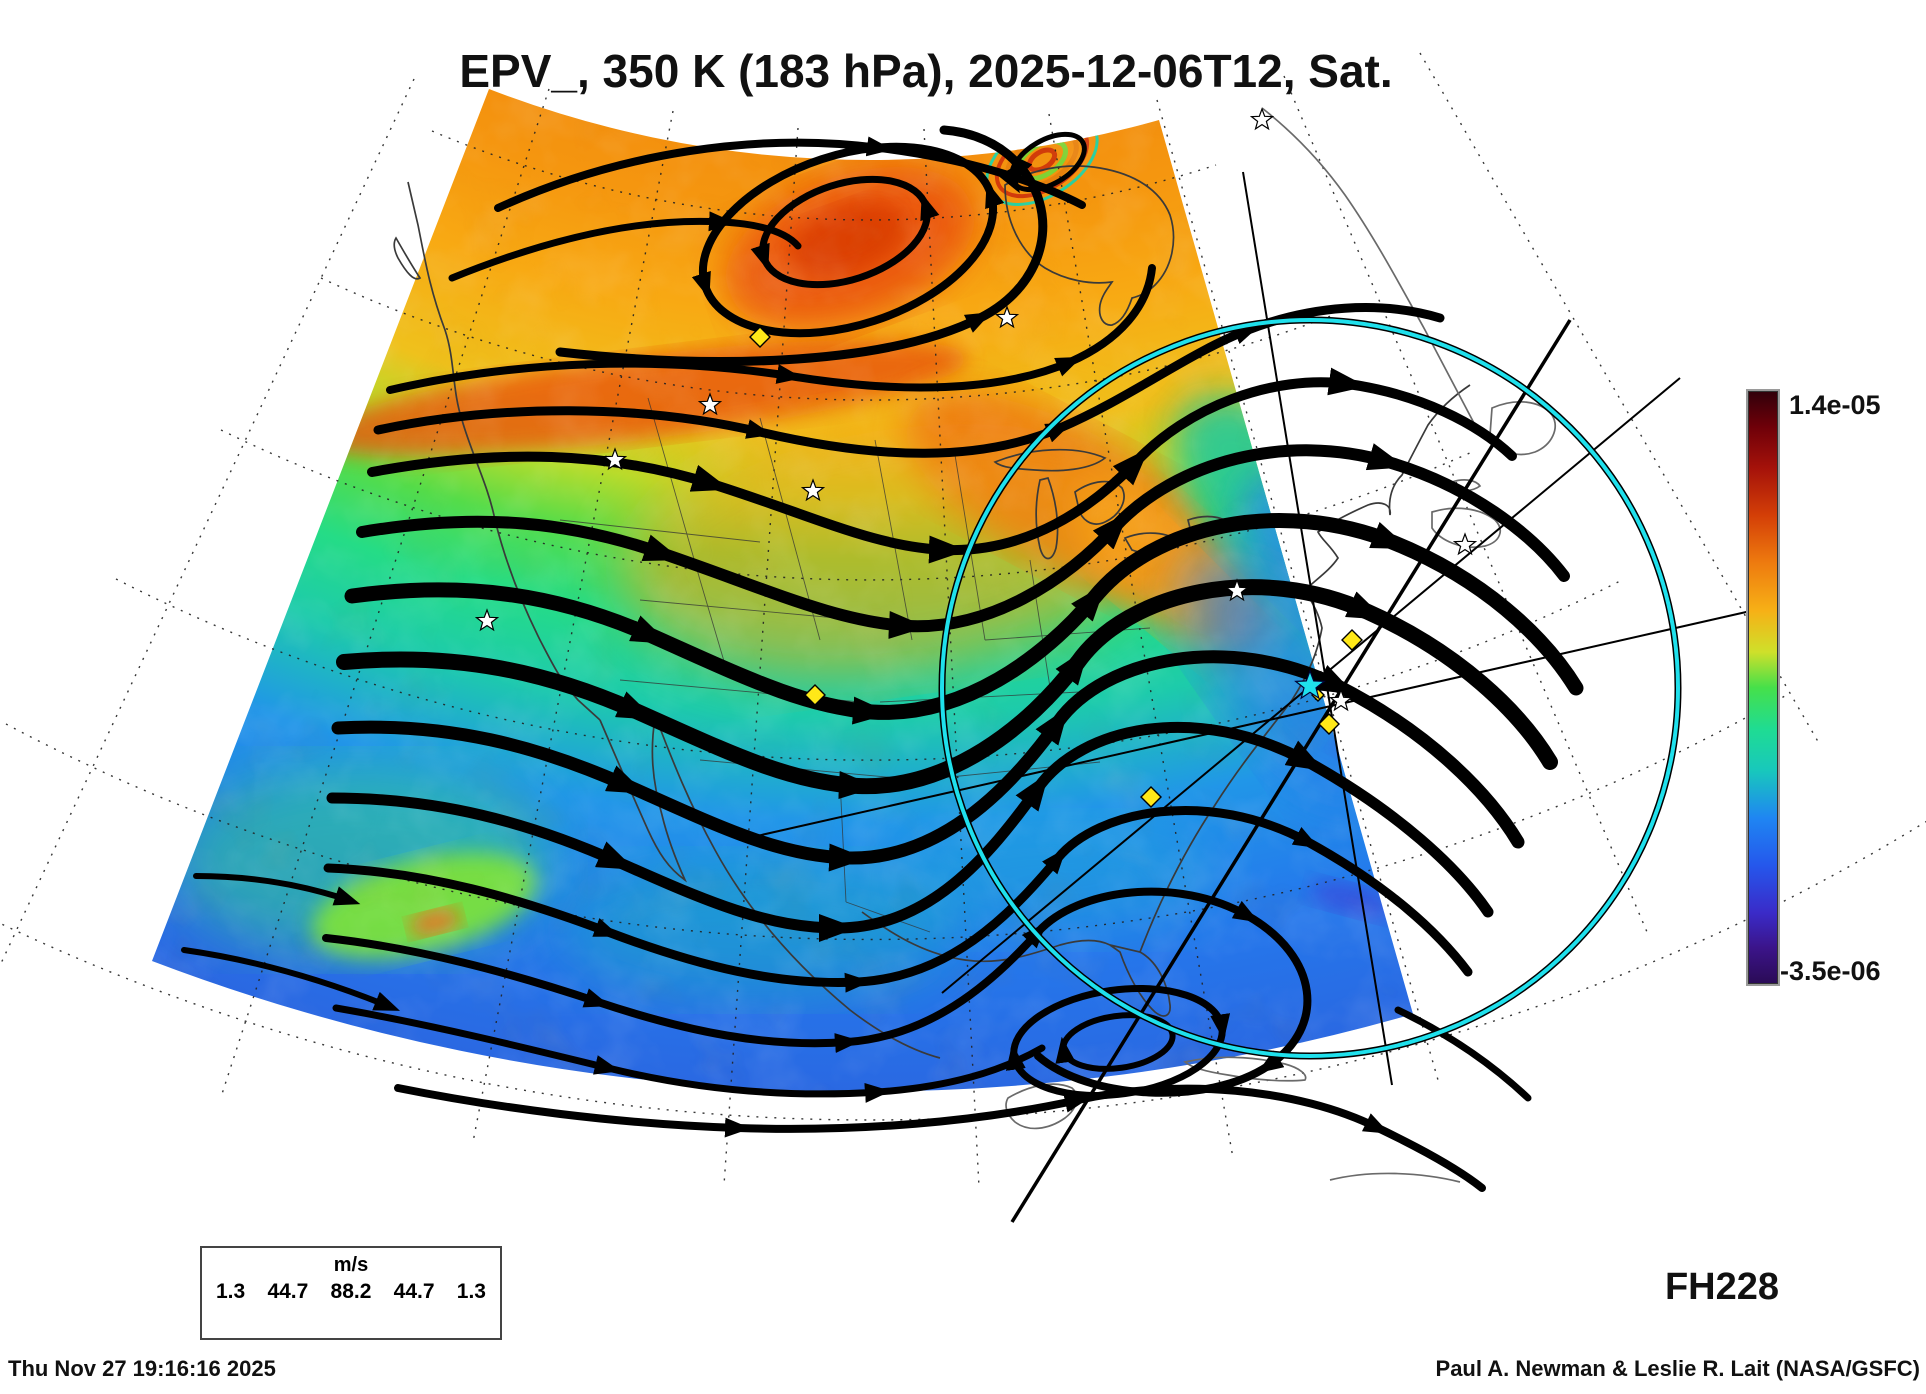 The image size is (1926, 1394). What do you see at coordinates (1830, 971) in the screenshot?
I see `colorbar-min-label: -3.5e-06` at bounding box center [1830, 971].